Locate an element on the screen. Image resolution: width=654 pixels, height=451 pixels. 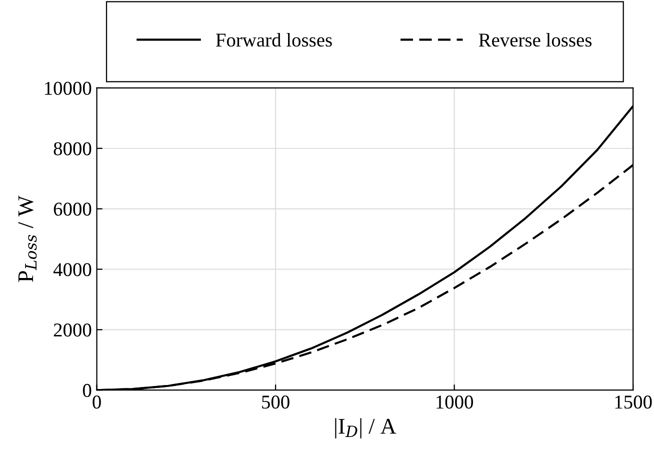
x-axis-title: |I$_{D}$| / A is located at coordinates (365, 428).